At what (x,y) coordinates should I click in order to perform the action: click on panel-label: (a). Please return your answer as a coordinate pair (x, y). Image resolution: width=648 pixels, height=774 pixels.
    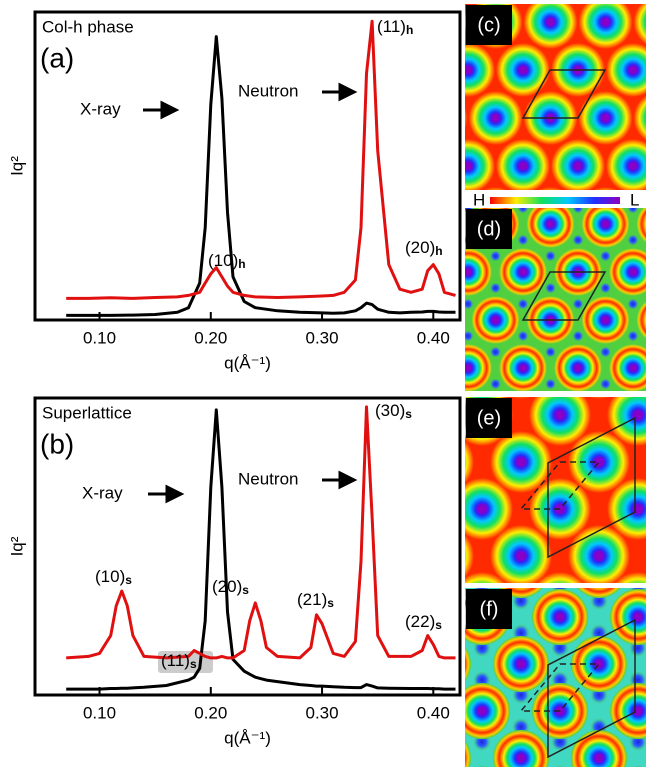
    Looking at the image, I should click on (57, 57).